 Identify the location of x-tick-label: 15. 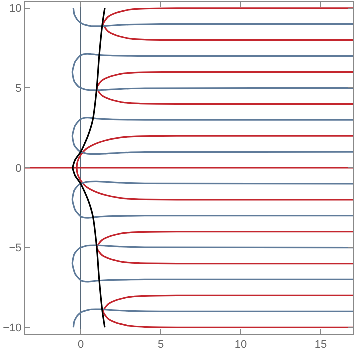
(321, 344).